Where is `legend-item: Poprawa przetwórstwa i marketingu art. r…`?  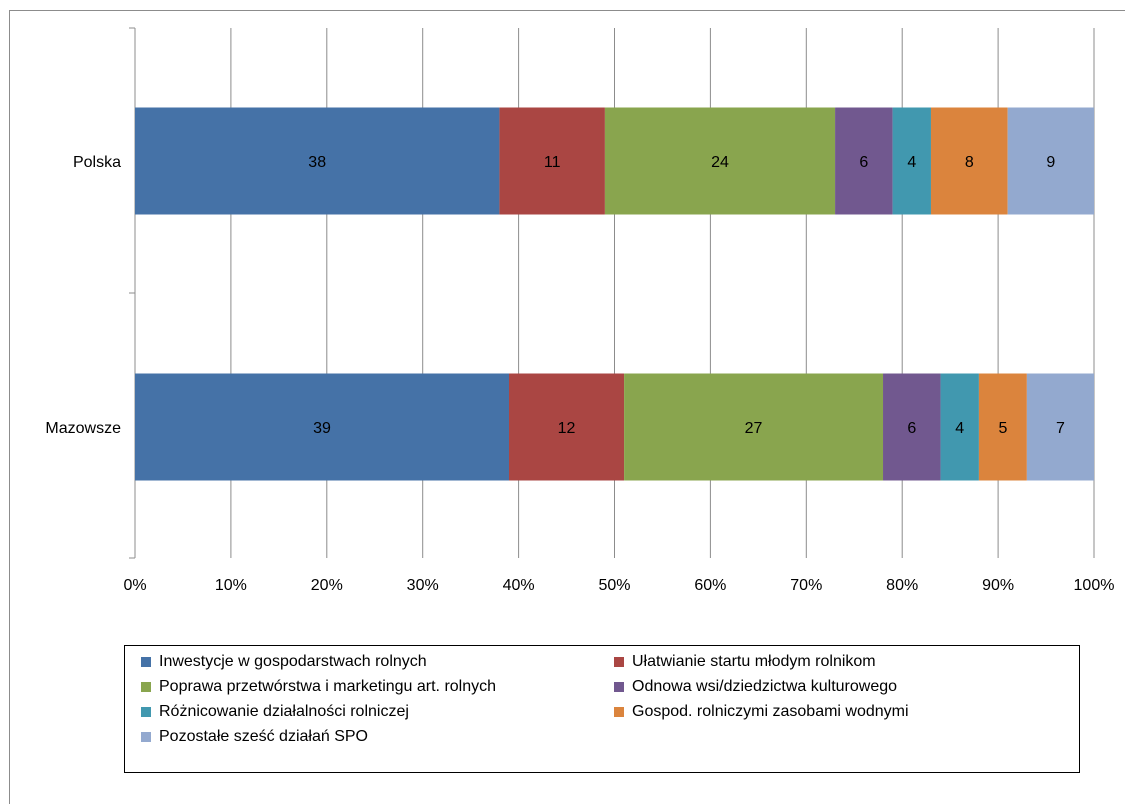
legend-item: Poprawa przetwórstwa i marketingu art. r… is located at coordinates (318, 687).